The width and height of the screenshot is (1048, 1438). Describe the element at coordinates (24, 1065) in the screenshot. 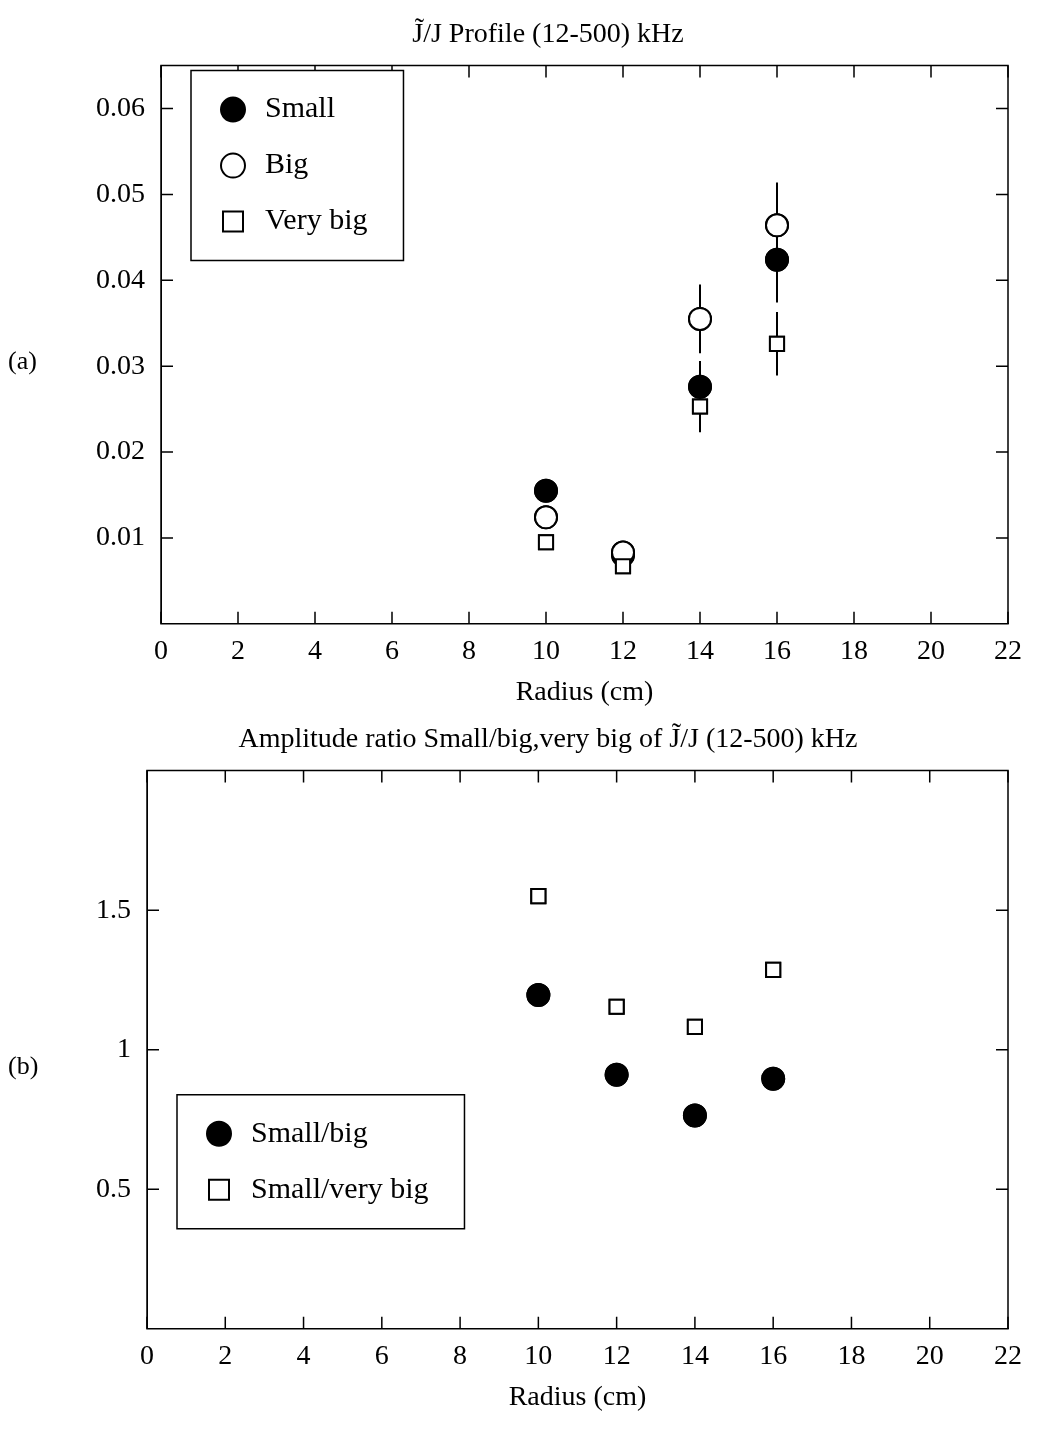

I see `text: (b)` at that location.